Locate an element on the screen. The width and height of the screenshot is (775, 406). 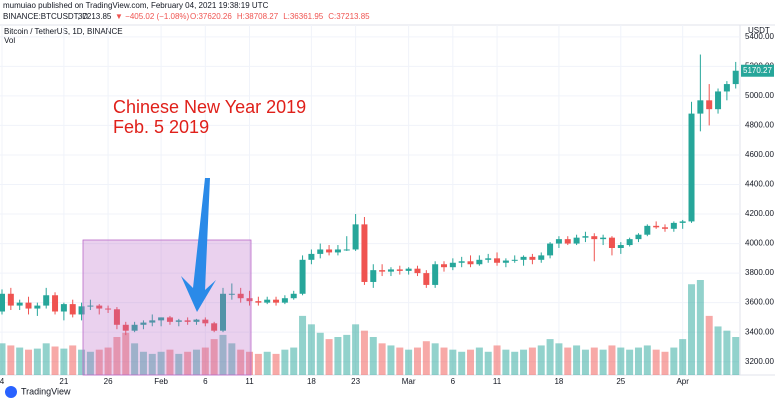
x-tick-label: Feb is located at coordinates (161, 381).